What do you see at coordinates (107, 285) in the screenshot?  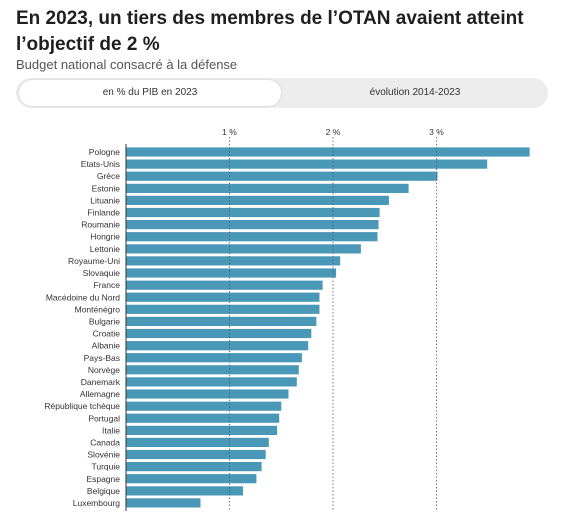 I see `category-label: France` at bounding box center [107, 285].